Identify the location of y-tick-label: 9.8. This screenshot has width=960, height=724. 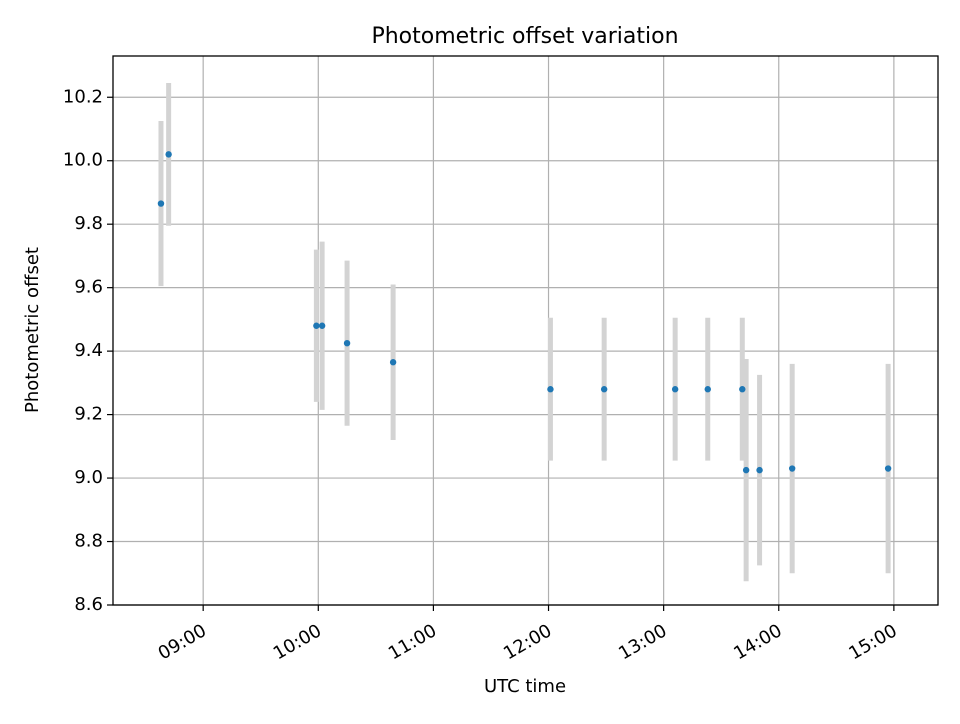
(88, 223).